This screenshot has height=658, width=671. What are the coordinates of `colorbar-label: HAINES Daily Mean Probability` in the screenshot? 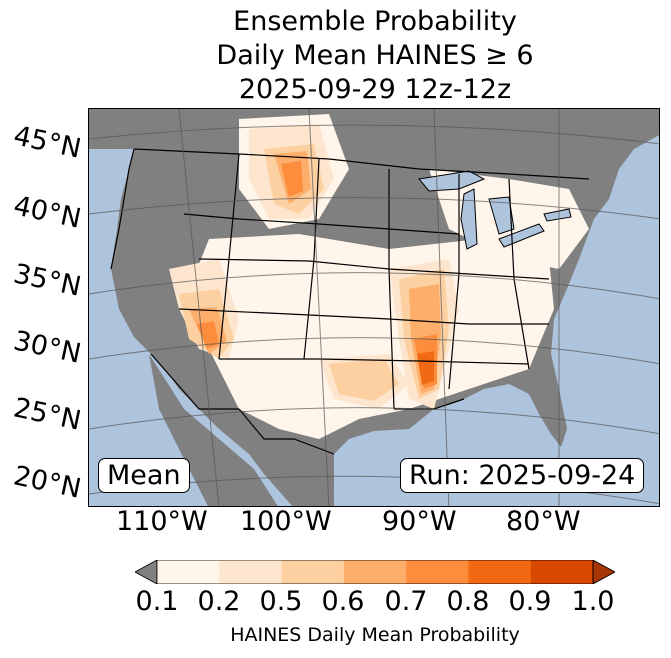 It's located at (375, 635).